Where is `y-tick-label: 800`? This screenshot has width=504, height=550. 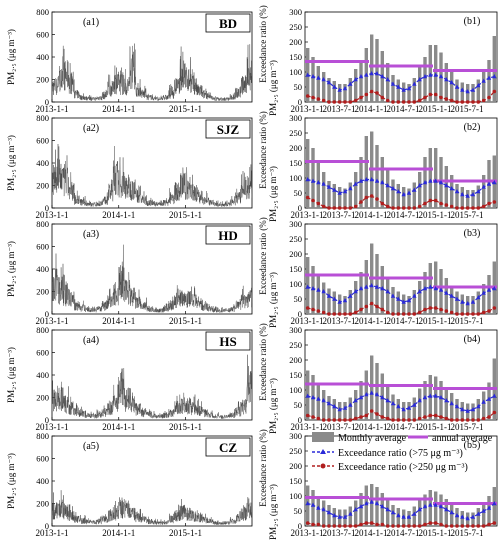 y-tick-label: 800 is located at coordinates (42, 12).